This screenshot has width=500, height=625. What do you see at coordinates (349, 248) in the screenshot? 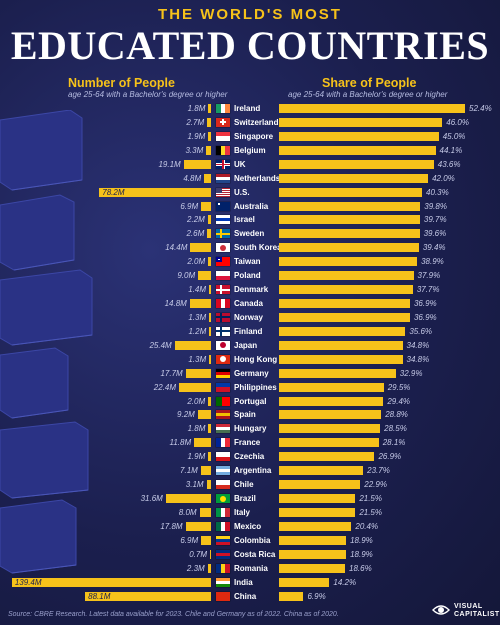
I see `right-bar-south-korea` at bounding box center [349, 248].